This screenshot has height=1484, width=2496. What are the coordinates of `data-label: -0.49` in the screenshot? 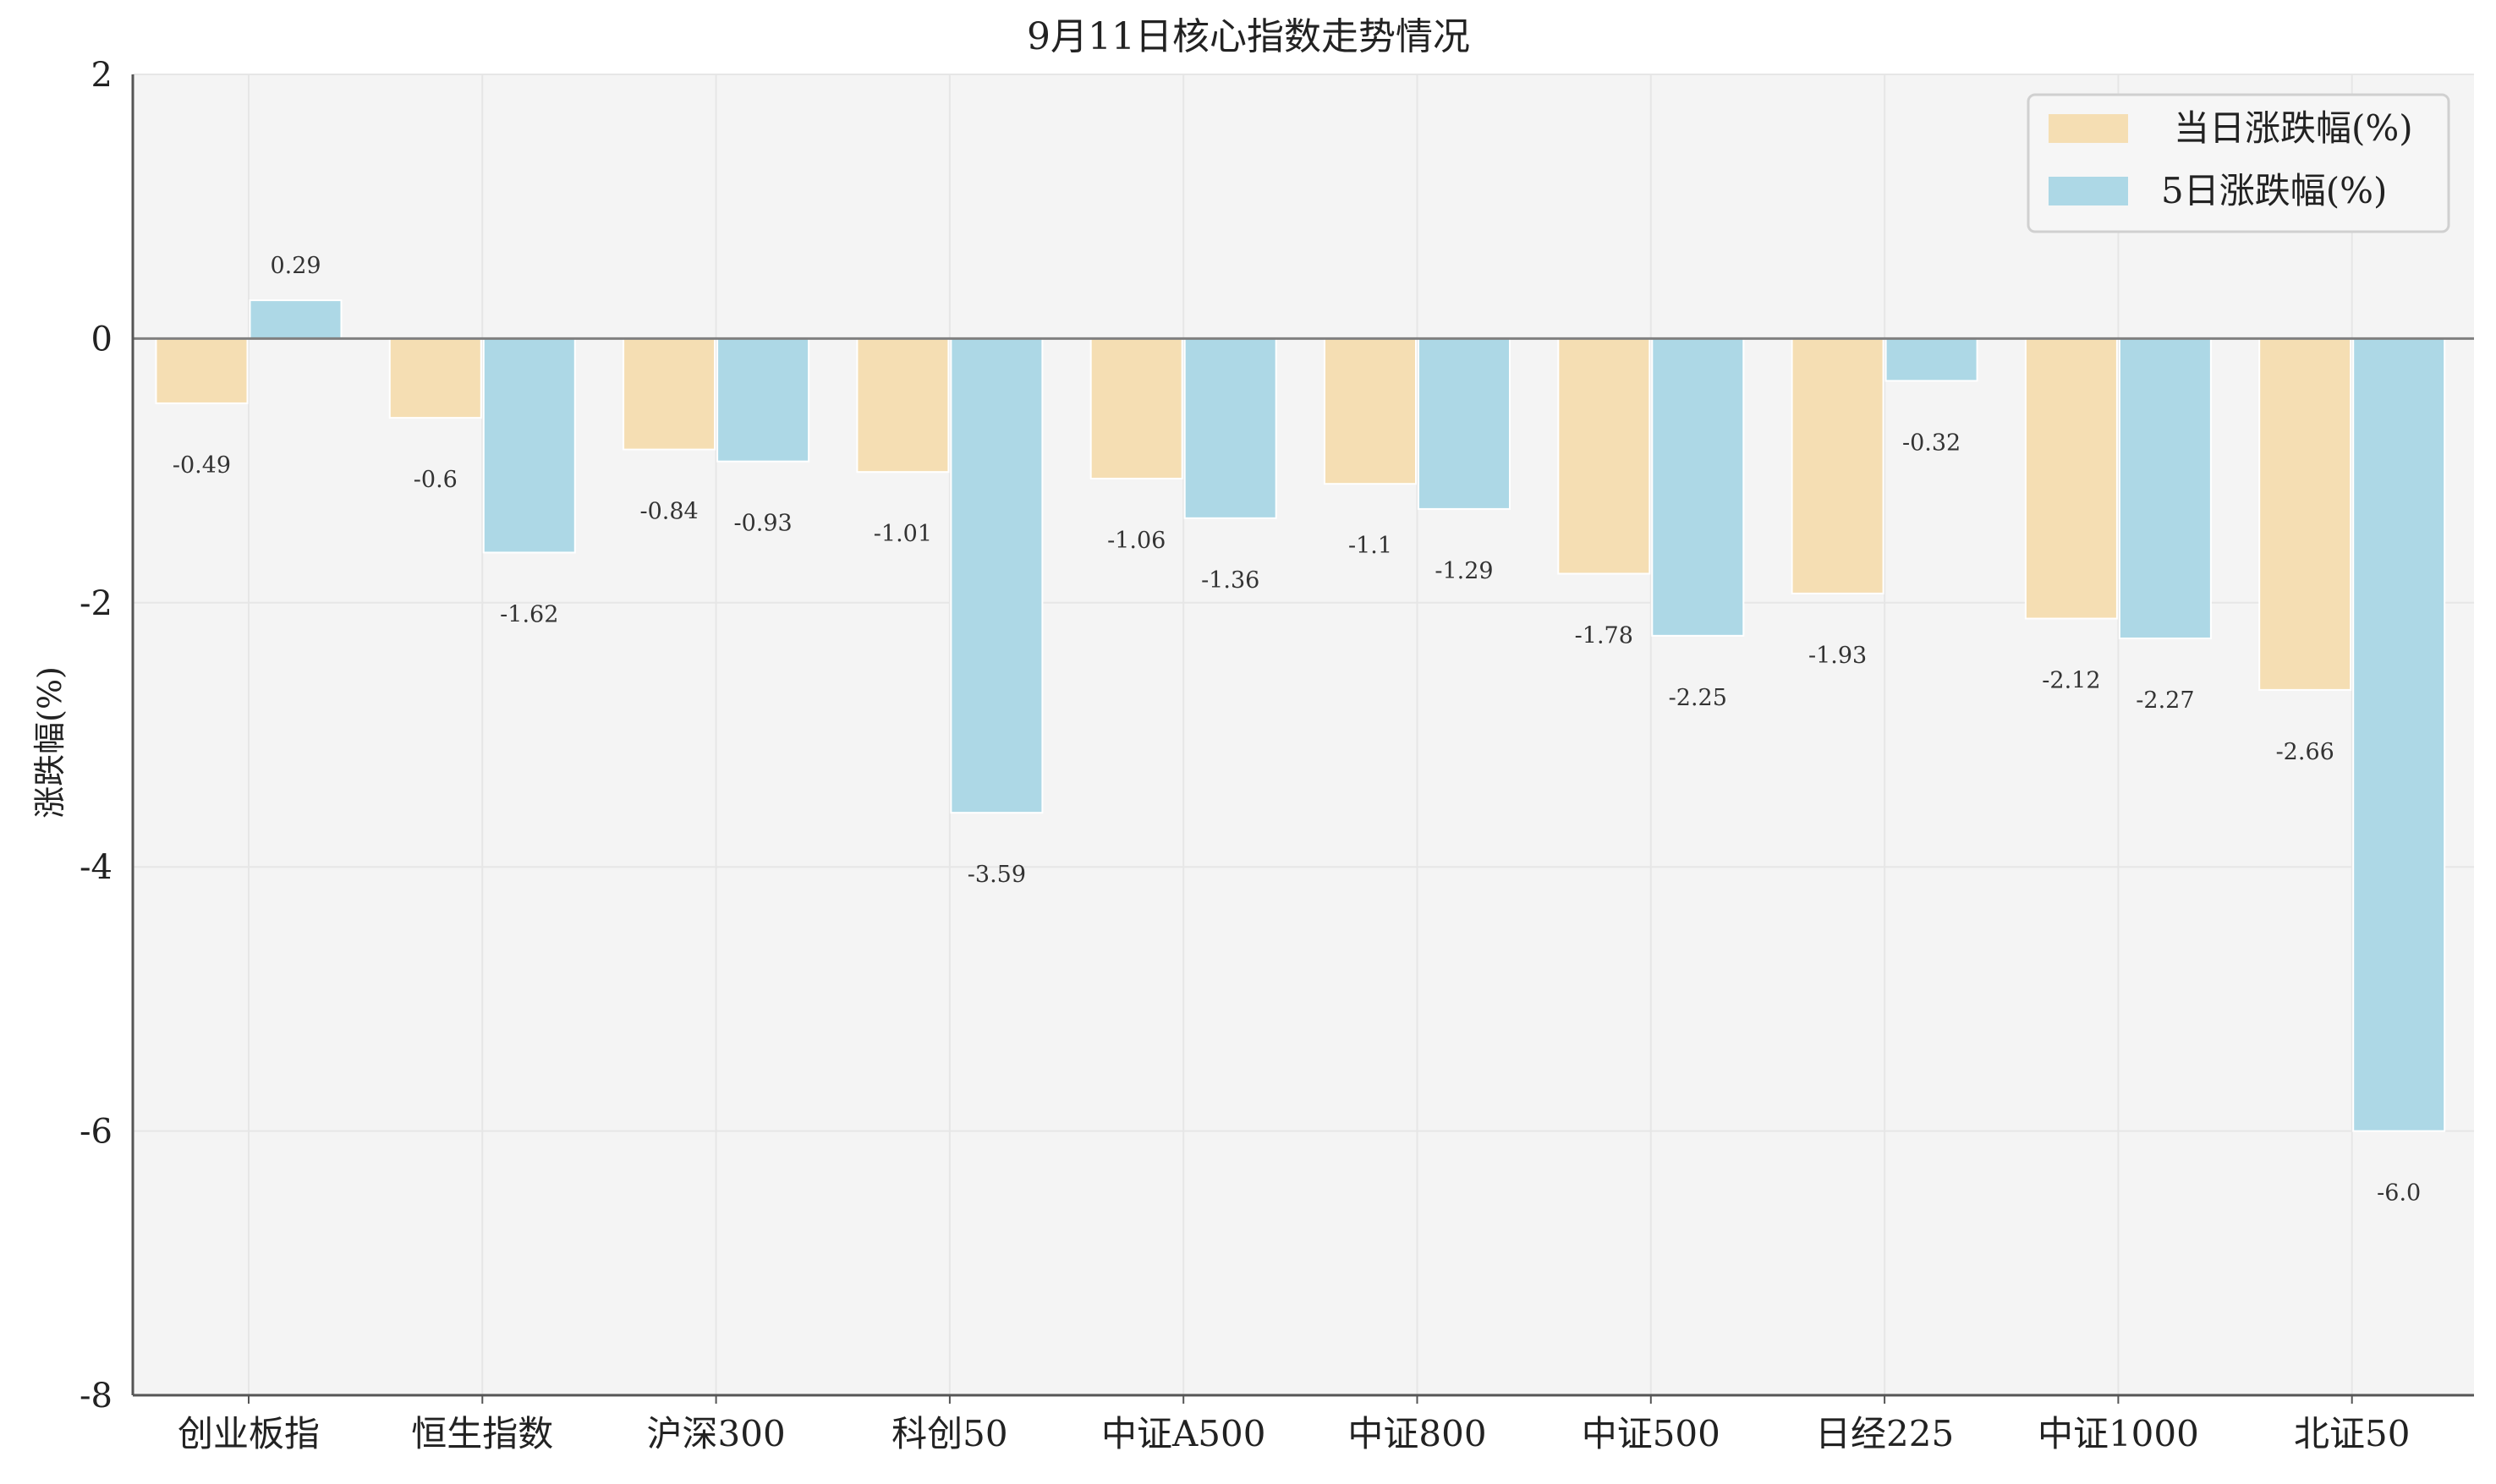 It's located at (202, 465).